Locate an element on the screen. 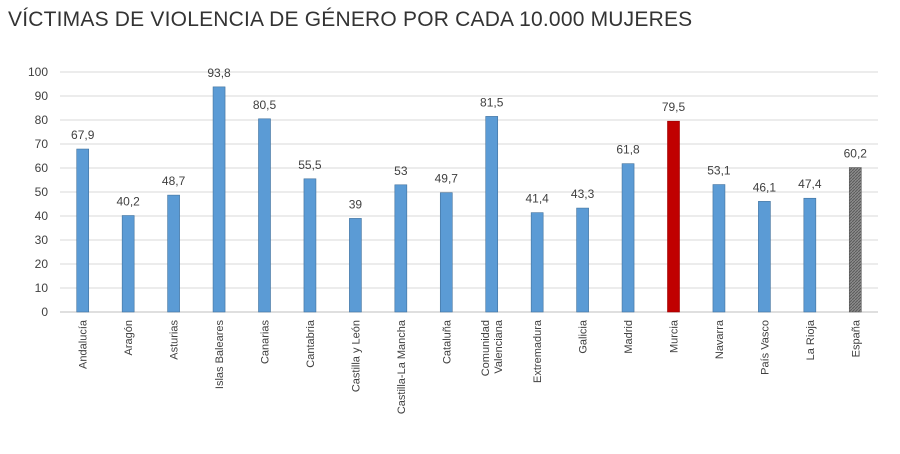 The height and width of the screenshot is (454, 900). x-tick-label-line: País Vasco is located at coordinates (765, 347).